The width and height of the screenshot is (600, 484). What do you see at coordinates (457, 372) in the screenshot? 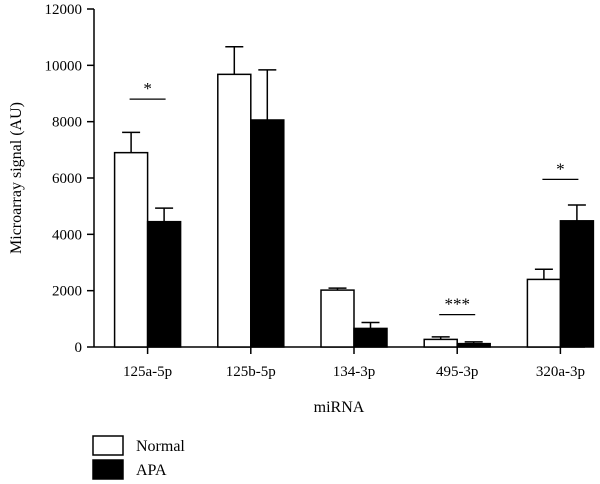
I see `x-tick-label: 495-3p` at bounding box center [457, 372].